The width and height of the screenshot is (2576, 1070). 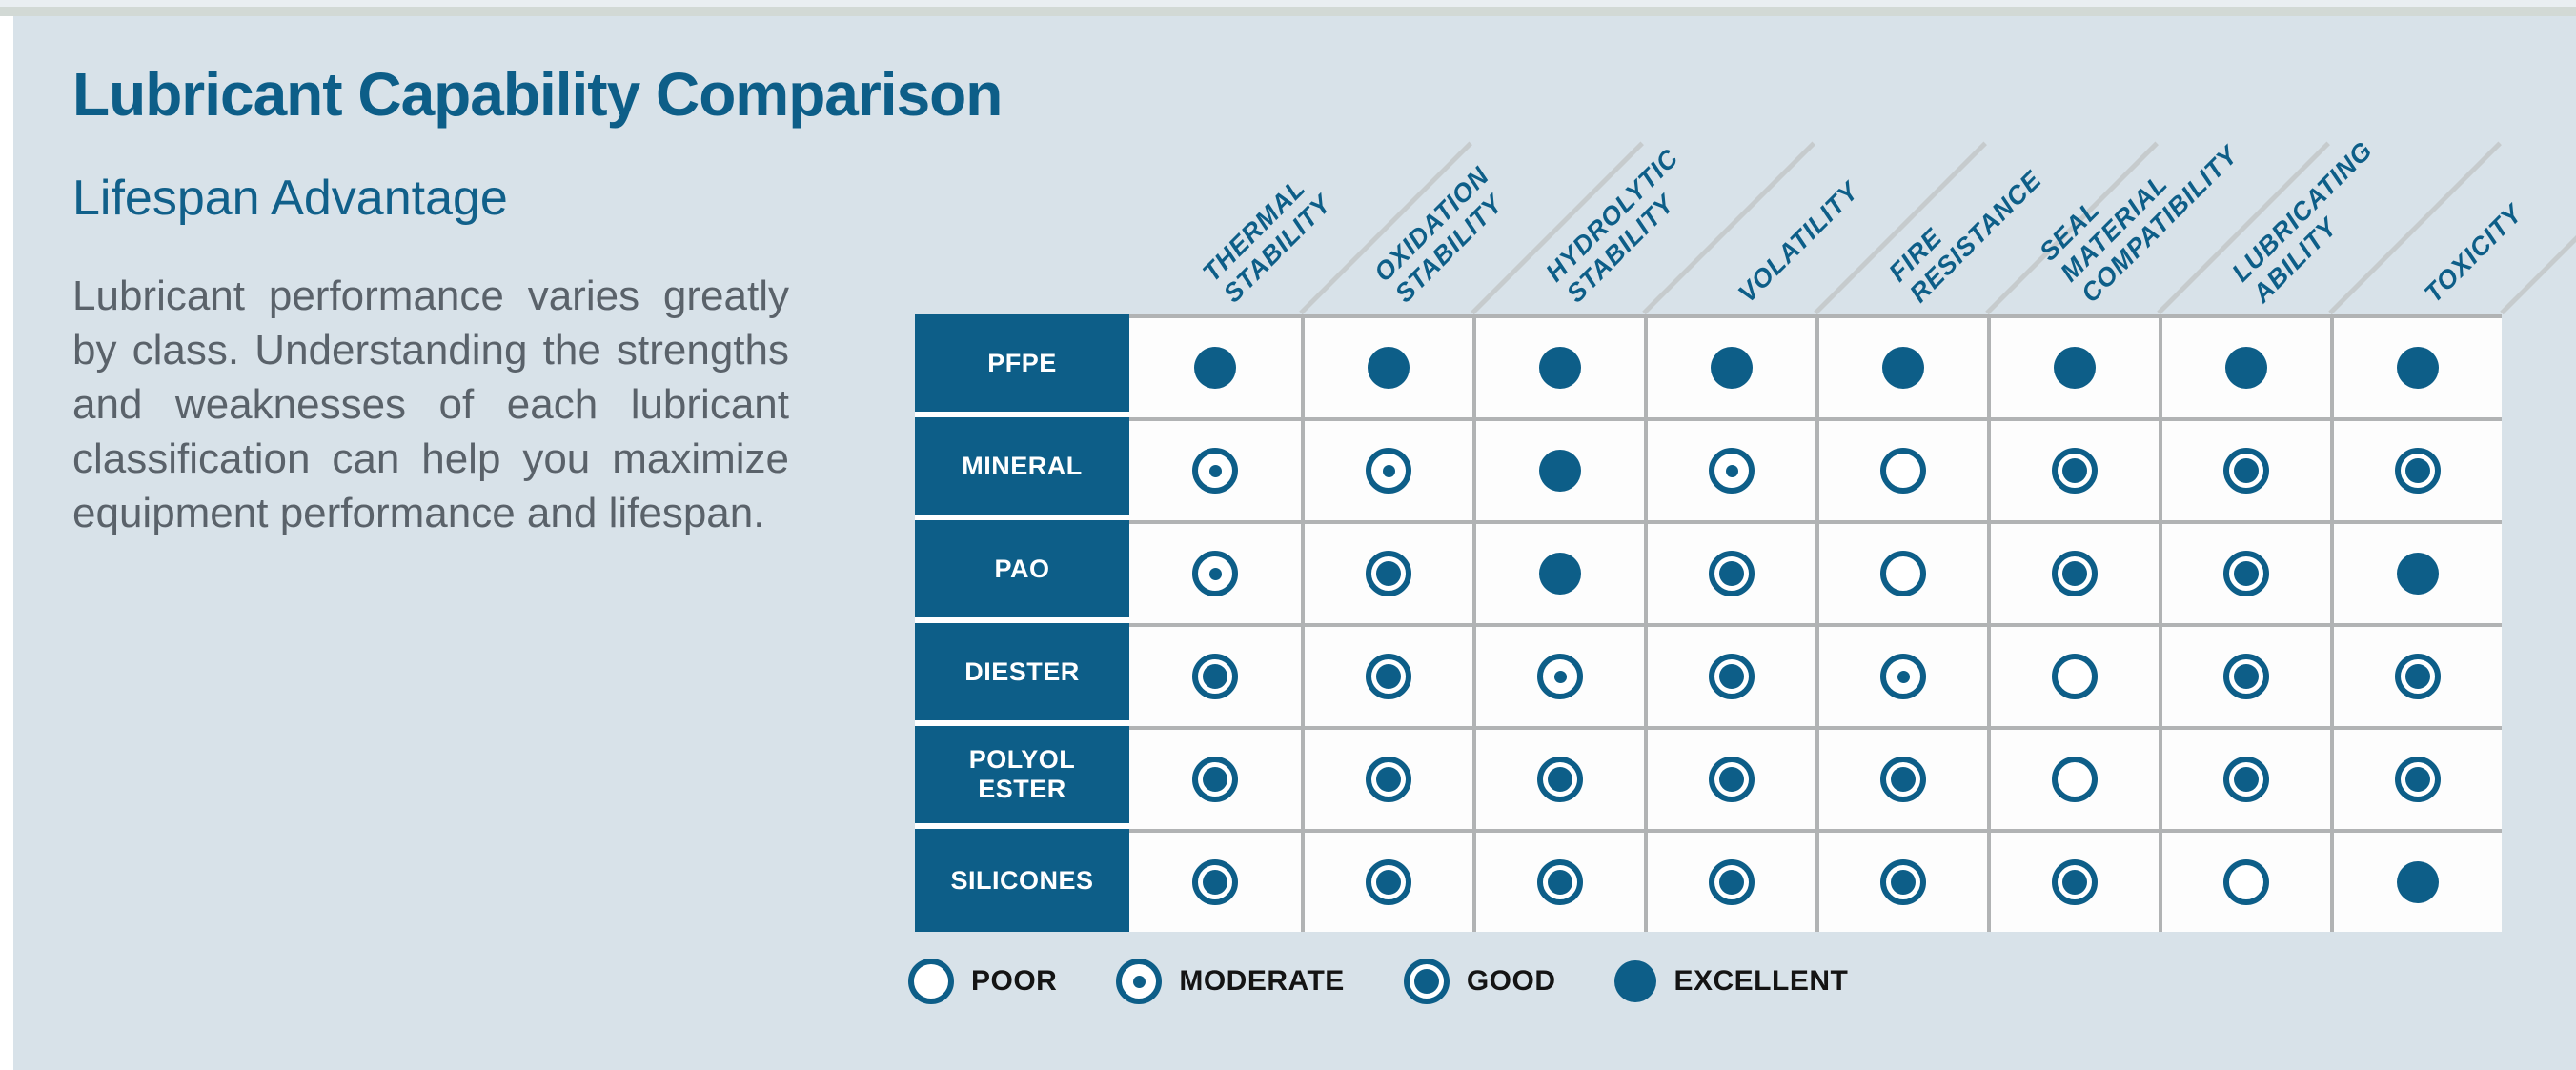 I want to click on rating-cell-pao-col1, so click(x=1215, y=571).